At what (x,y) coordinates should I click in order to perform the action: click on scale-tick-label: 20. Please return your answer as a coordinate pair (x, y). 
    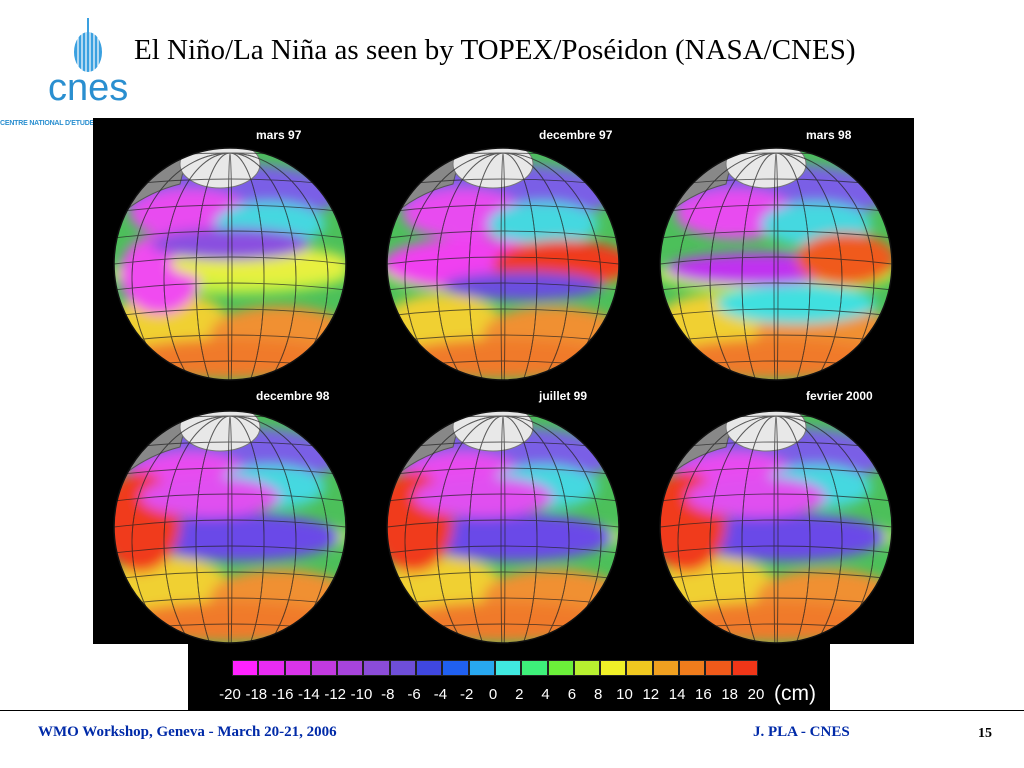
    Looking at the image, I should click on (756, 694).